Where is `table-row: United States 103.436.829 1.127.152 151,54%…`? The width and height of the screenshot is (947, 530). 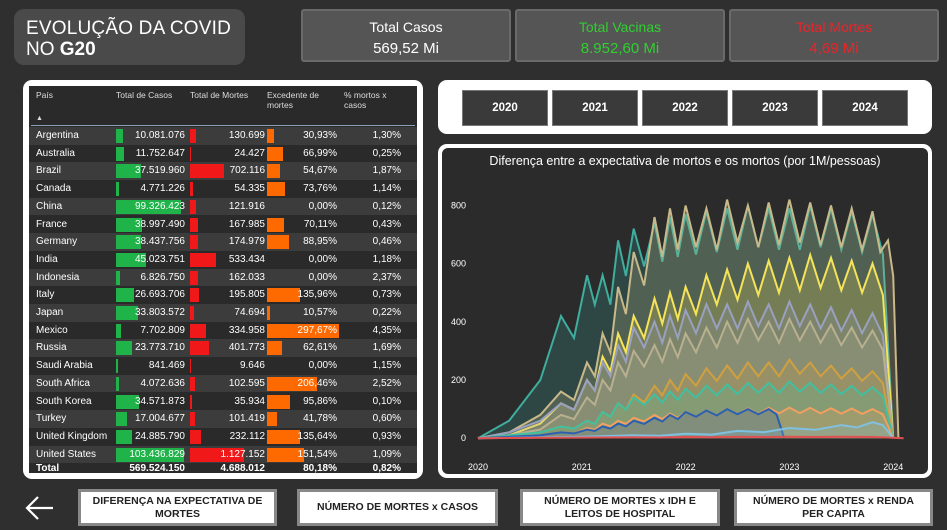
table-row: United States 103.436.829 1.127.152 151,54%… is located at coordinates (223, 454).